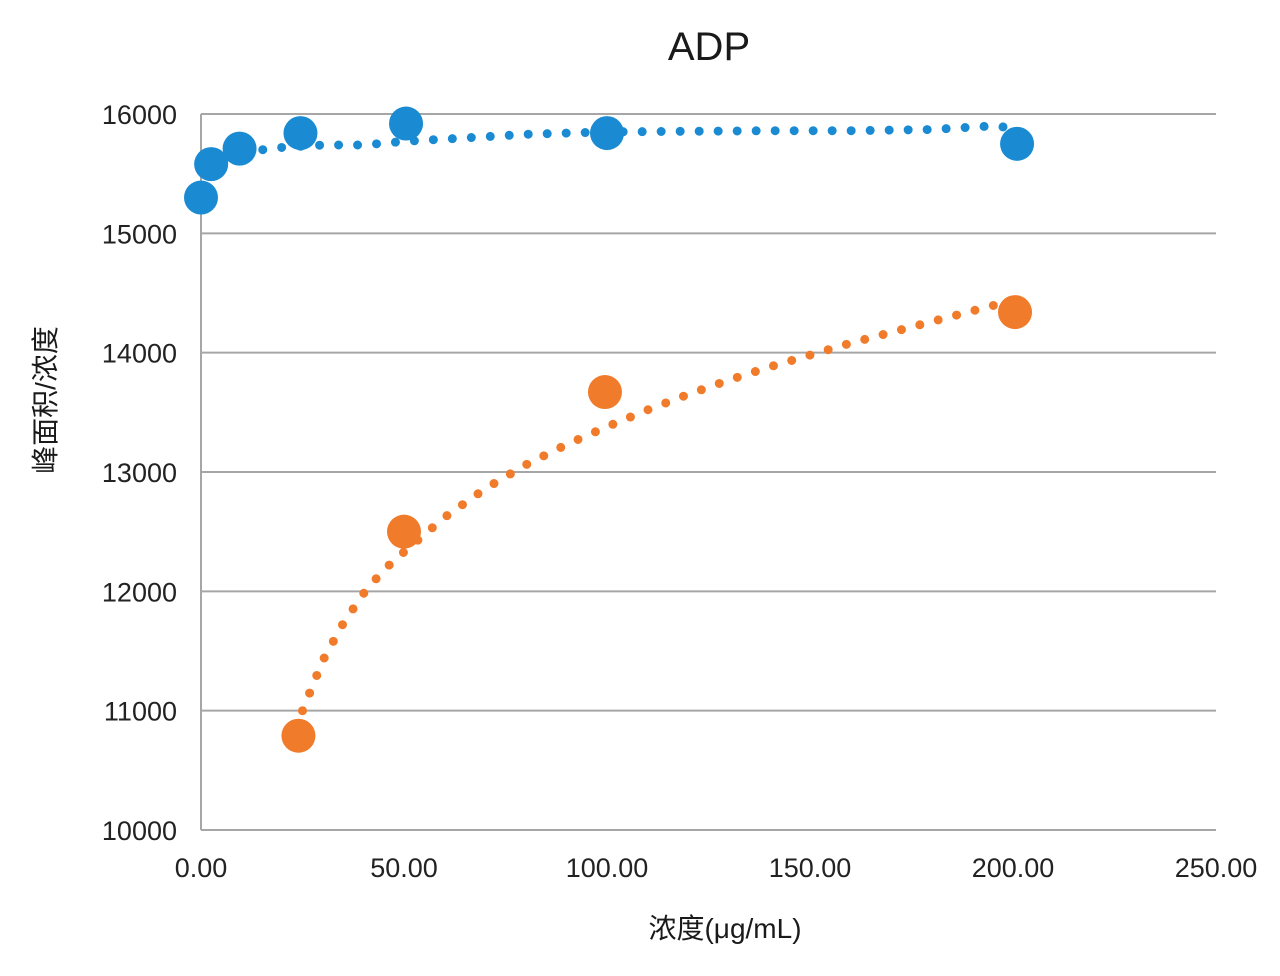 The image size is (1280, 976). I want to click on y-tick-label: 14000, so click(139, 354).